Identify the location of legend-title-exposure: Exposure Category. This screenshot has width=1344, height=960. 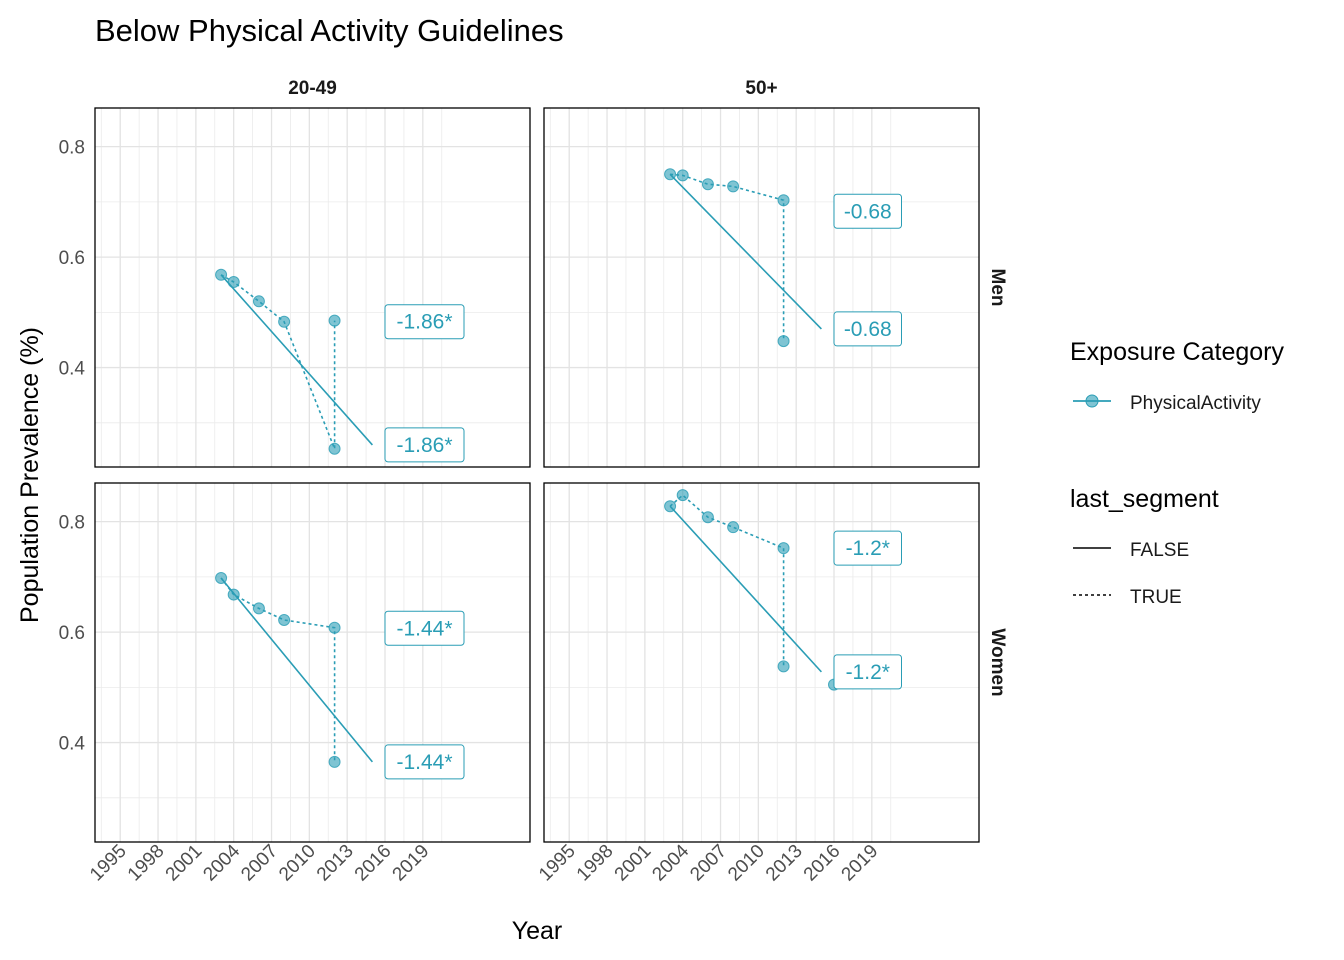
(1177, 352).